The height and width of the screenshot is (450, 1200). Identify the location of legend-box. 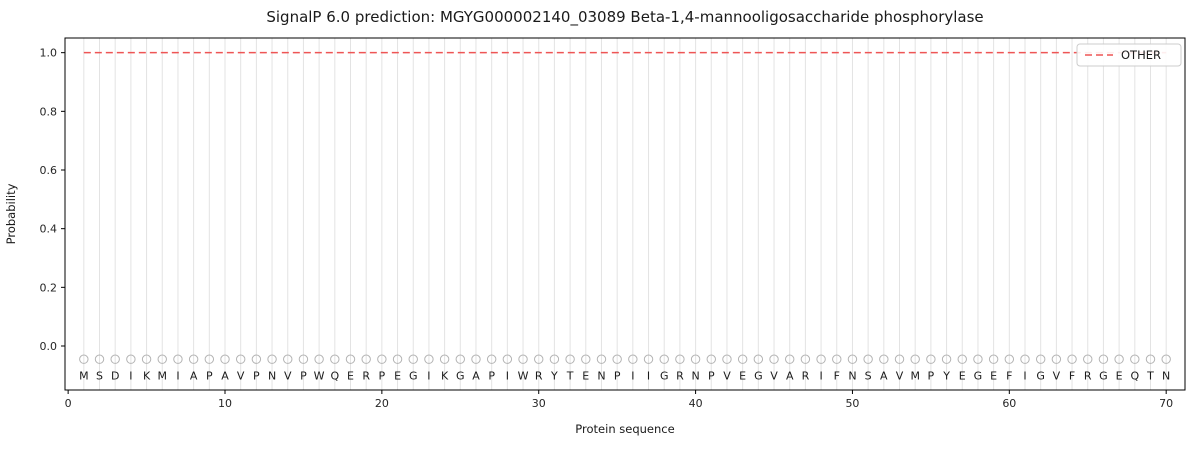
(1129, 55).